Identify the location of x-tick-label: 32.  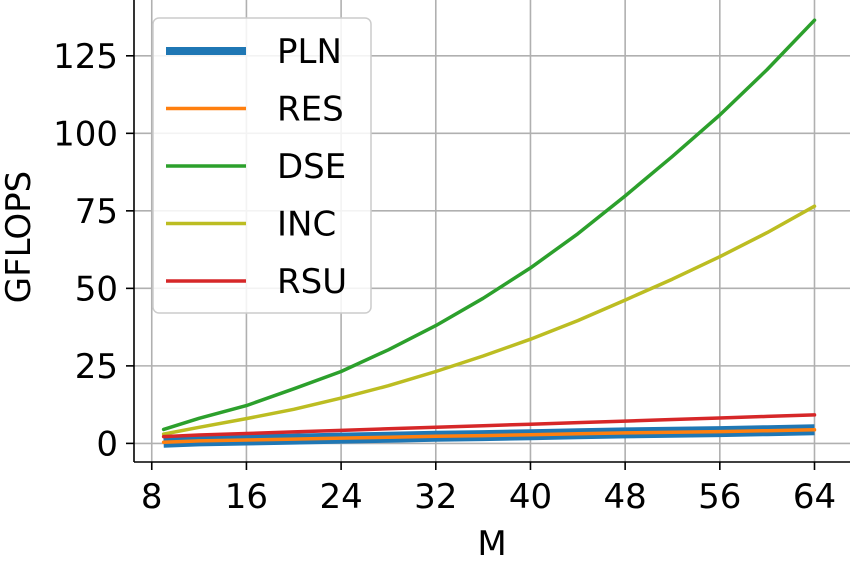
(435, 497).